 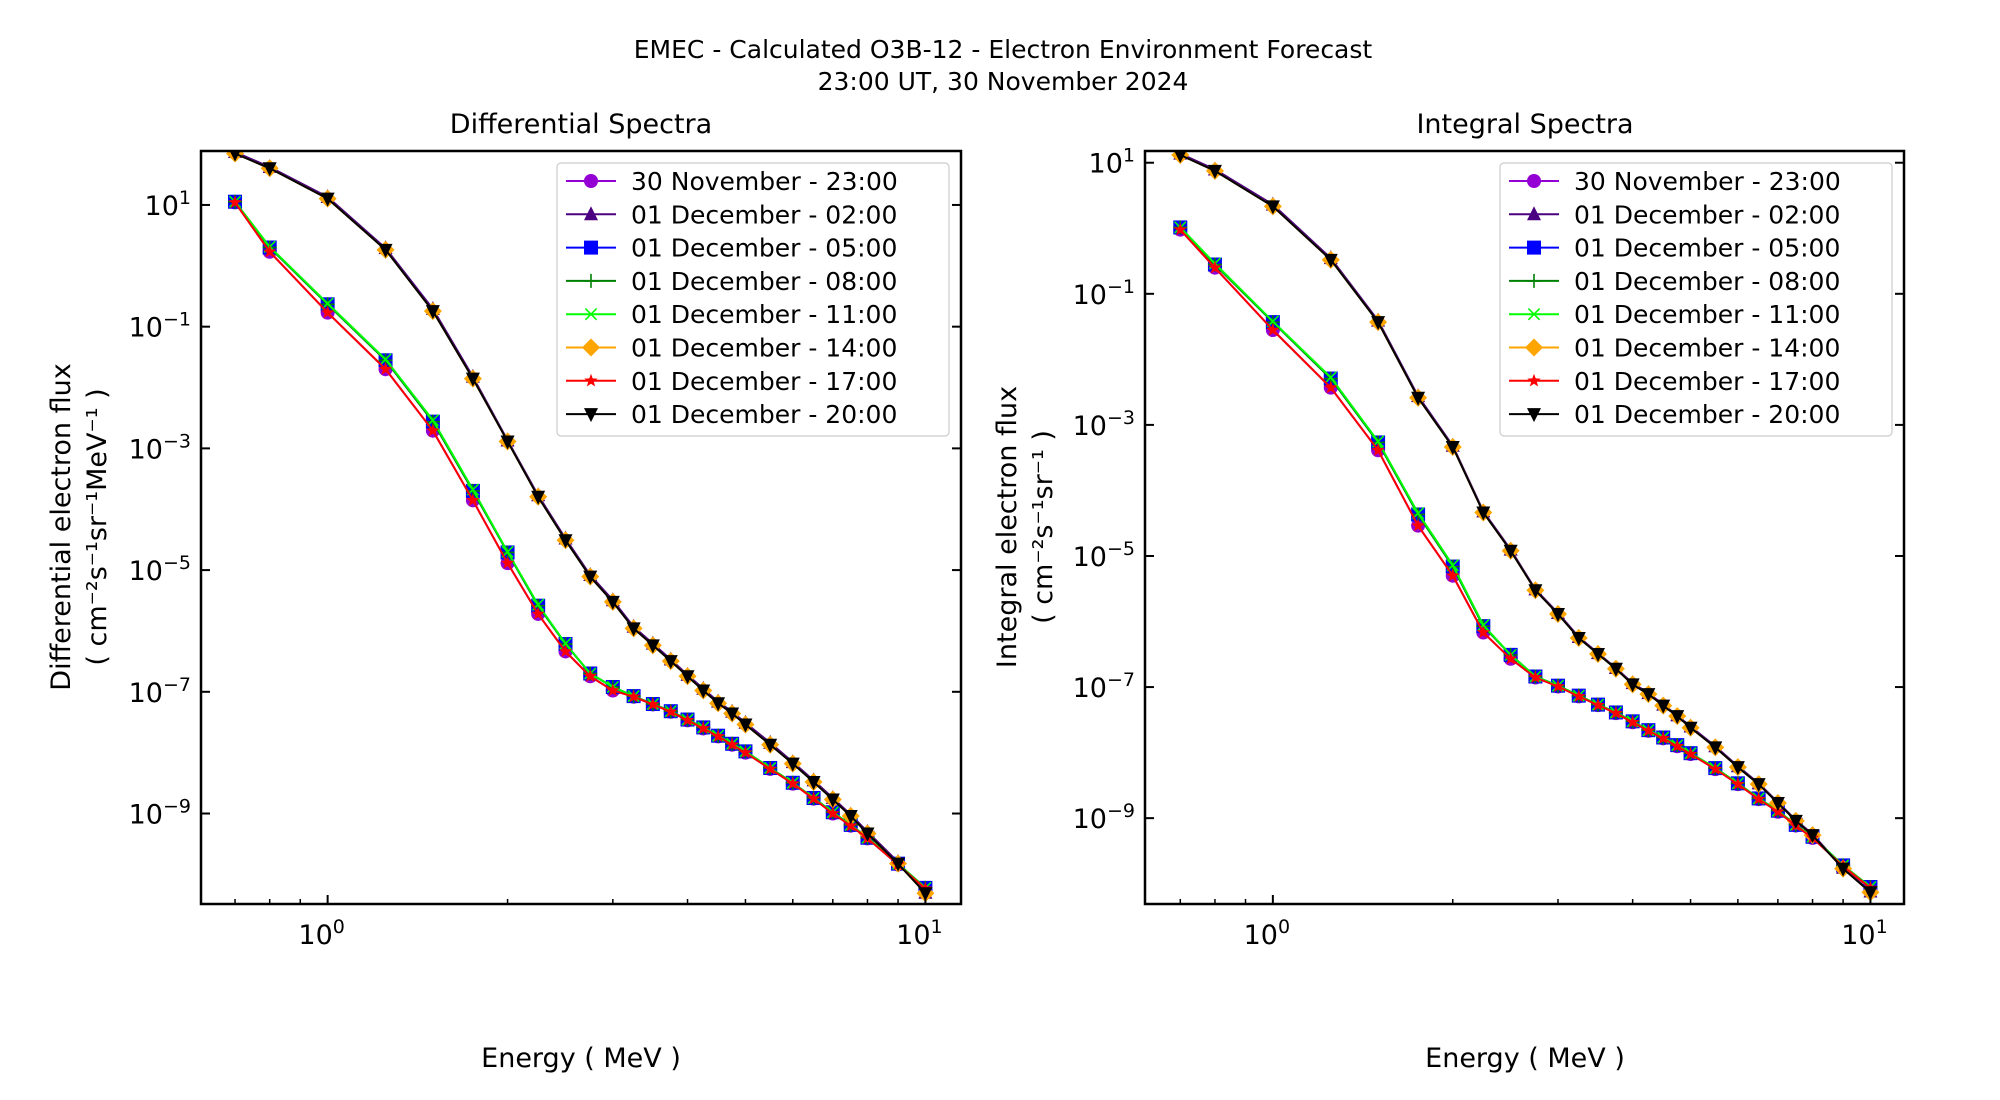 What do you see at coordinates (764, 181) in the screenshot?
I see `legend-label: 30 November - 23:00` at bounding box center [764, 181].